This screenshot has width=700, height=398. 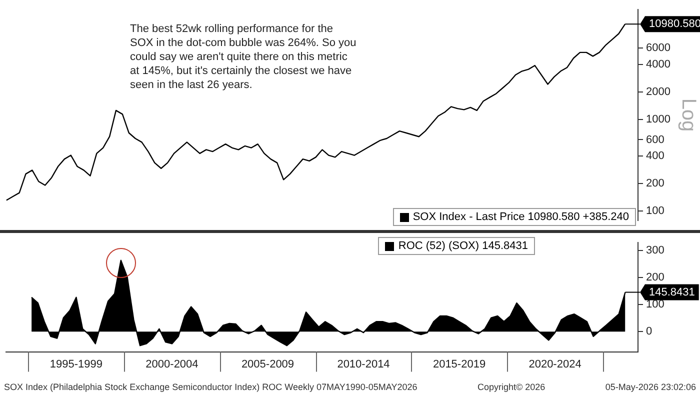 What do you see at coordinates (520, 217) in the screenshot?
I see `legend-label: SOX Index - Last Price 10980.580 +385.240` at bounding box center [520, 217].